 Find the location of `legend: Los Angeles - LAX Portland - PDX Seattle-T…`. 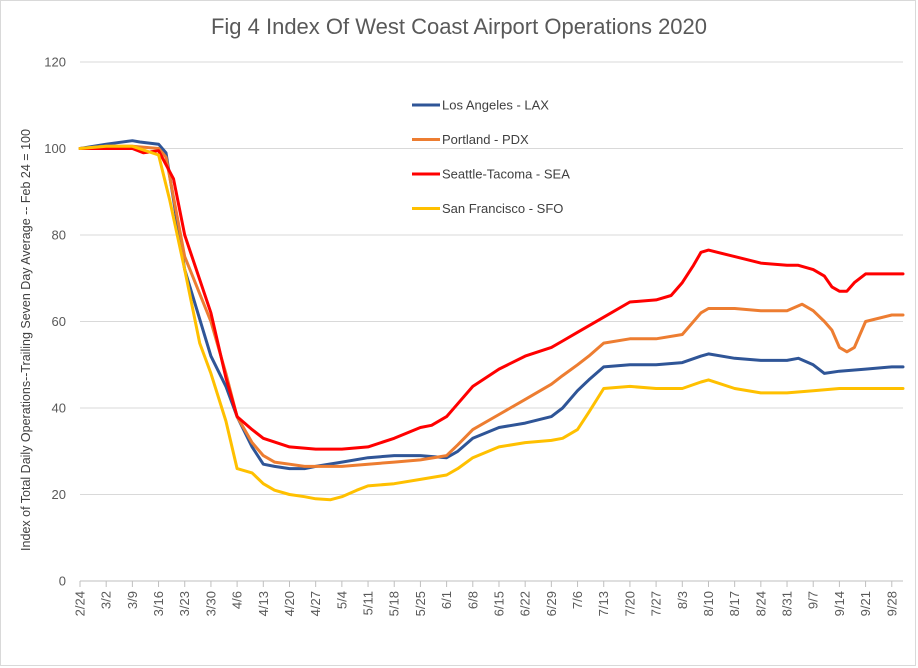

legend: Los Angeles - LAX Portland - PDX Seattle-T… is located at coordinates (491, 157).